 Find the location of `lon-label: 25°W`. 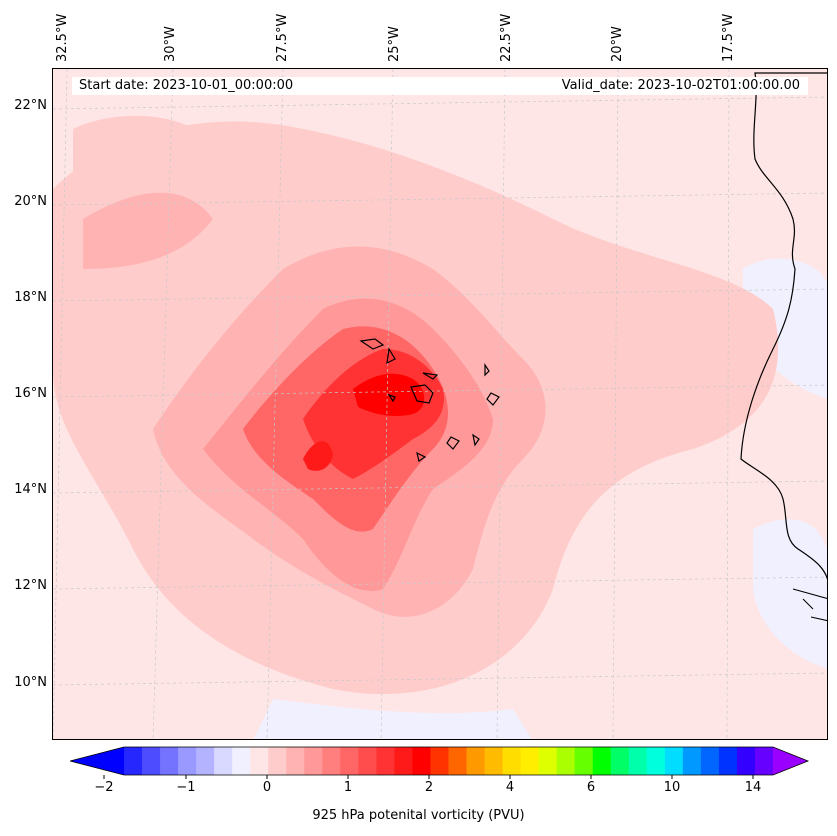

lon-label: 25°W is located at coordinates (394, 44).